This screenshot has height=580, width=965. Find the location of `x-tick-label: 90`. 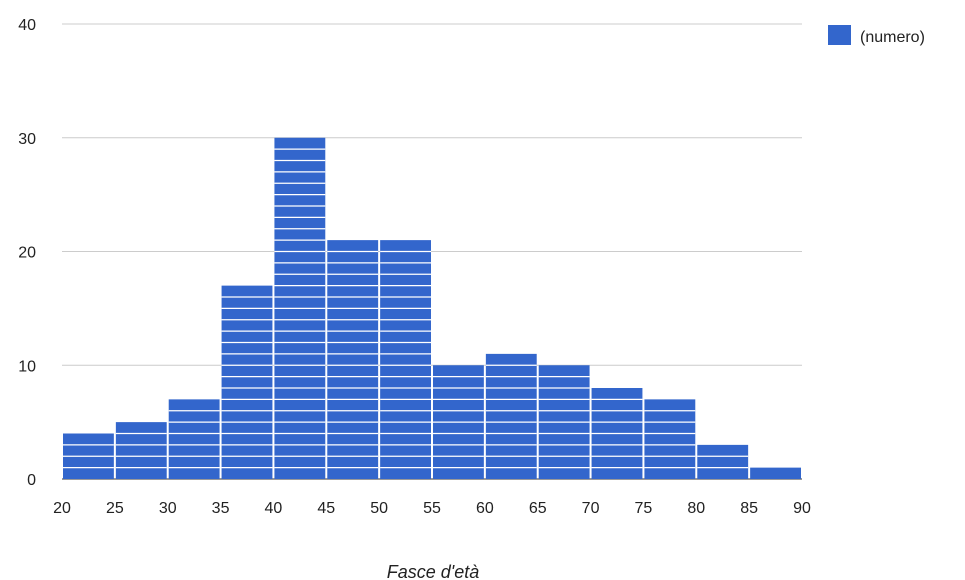

x-tick-label: 90 is located at coordinates (802, 508).